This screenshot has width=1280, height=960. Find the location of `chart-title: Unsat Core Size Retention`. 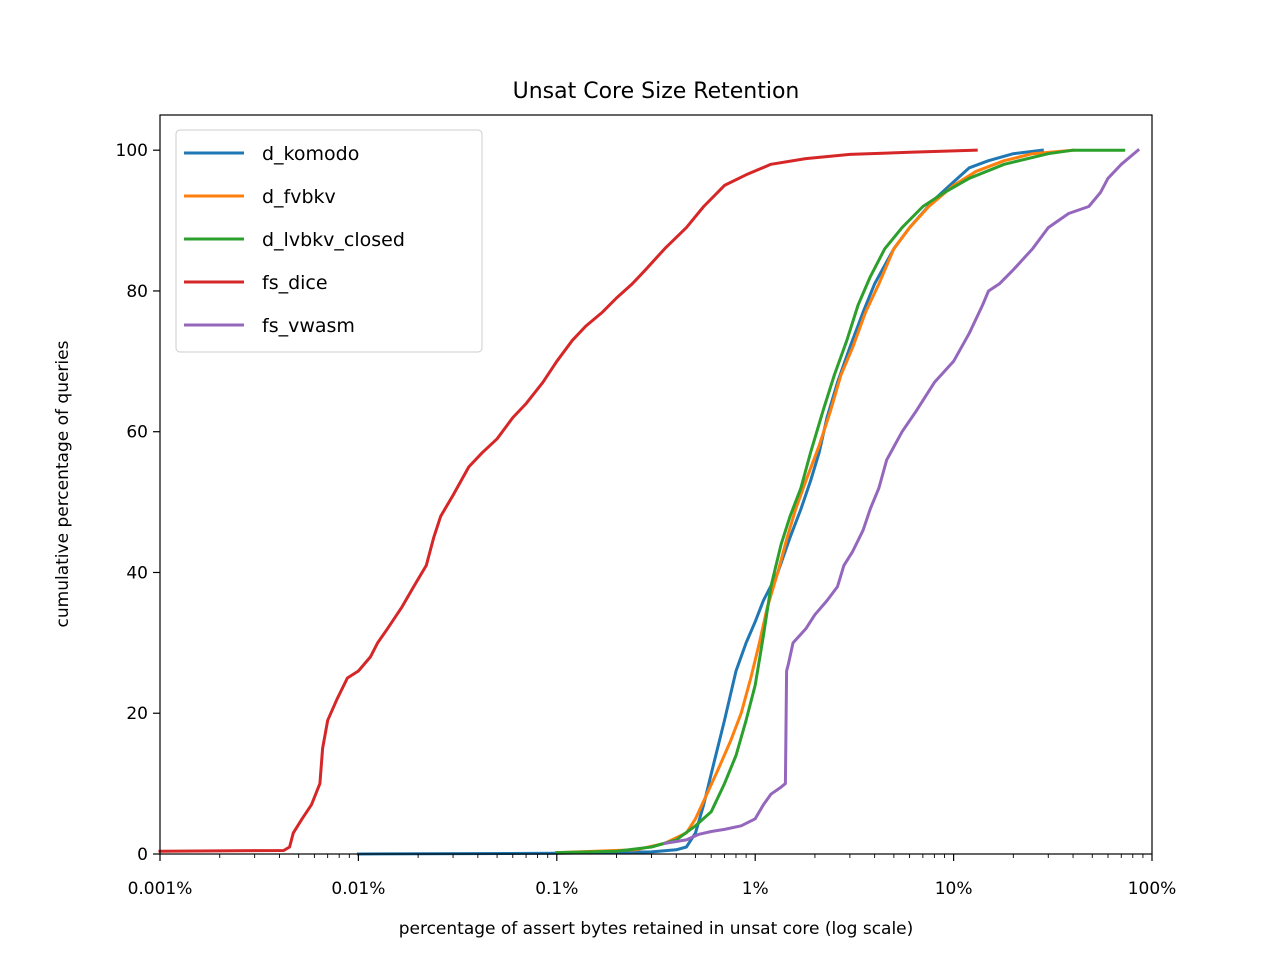

chart-title: Unsat Core Size Retention is located at coordinates (656, 91).